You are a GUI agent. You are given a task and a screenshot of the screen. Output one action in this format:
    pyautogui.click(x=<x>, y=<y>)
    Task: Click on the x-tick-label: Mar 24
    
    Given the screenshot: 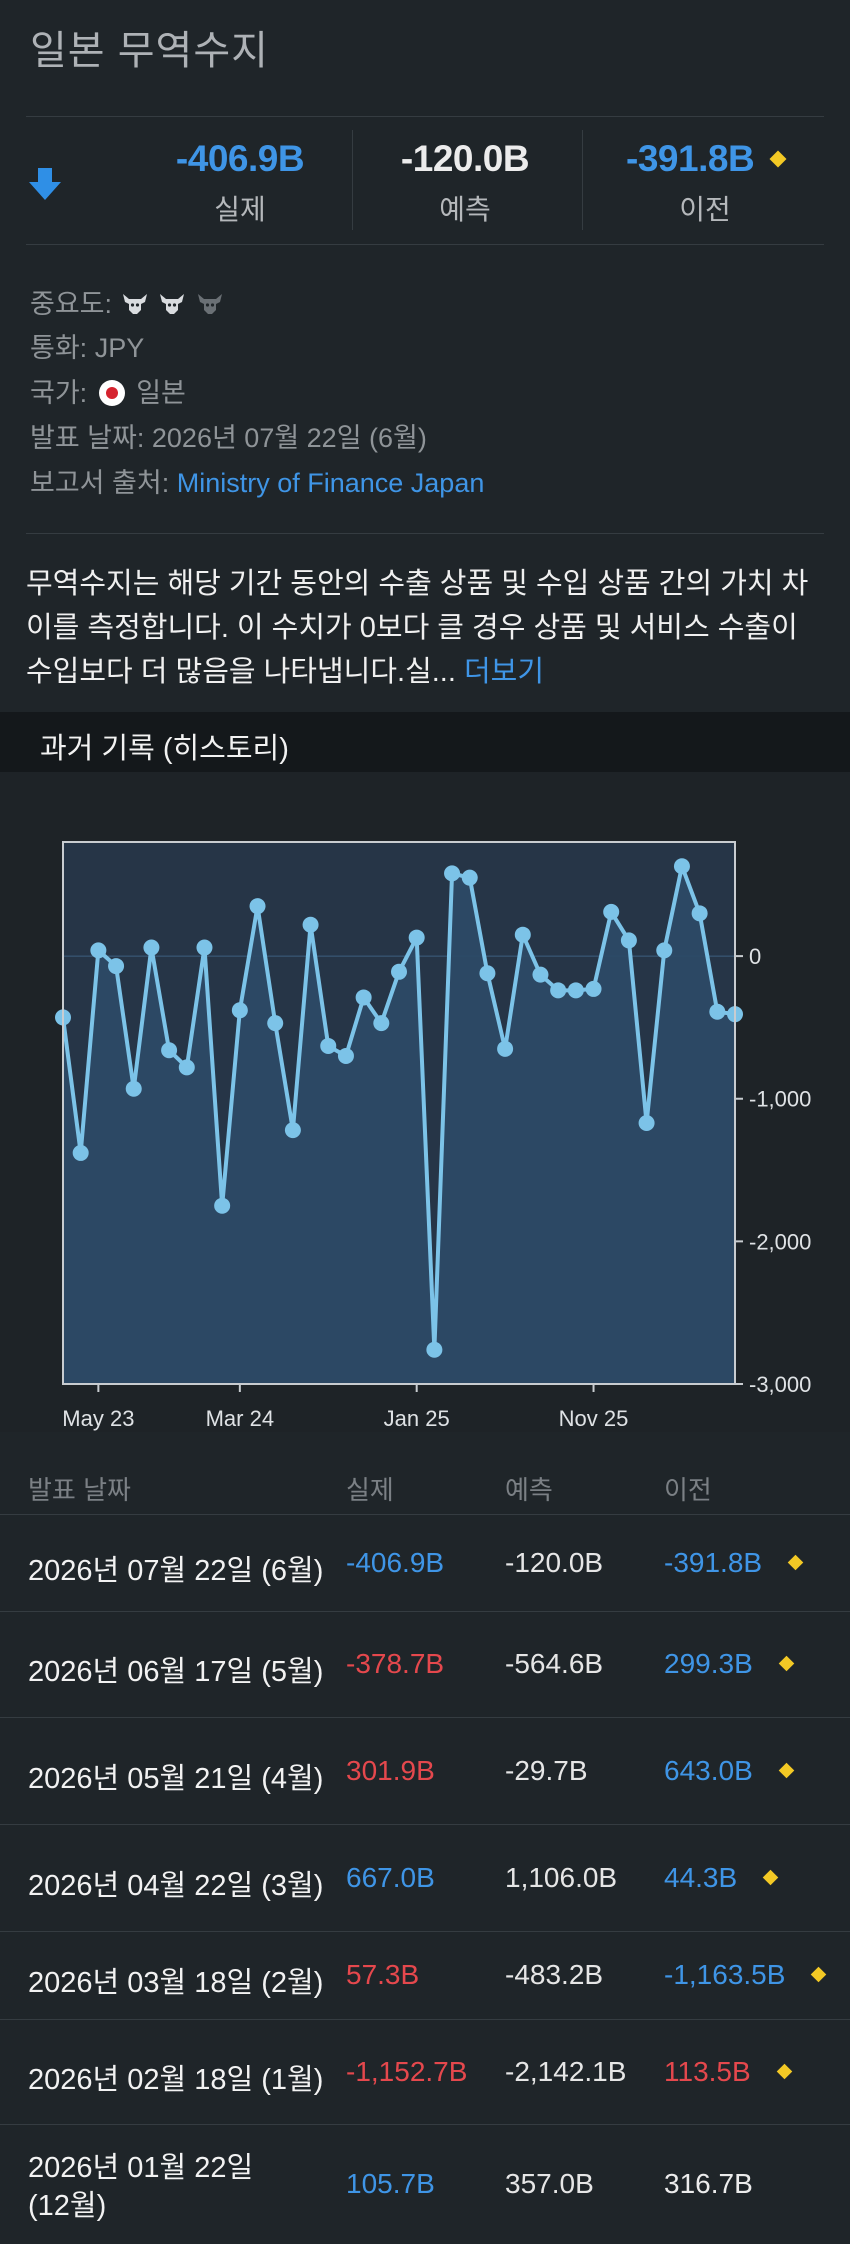 What is the action you would take?
    pyautogui.click(x=240, y=1418)
    